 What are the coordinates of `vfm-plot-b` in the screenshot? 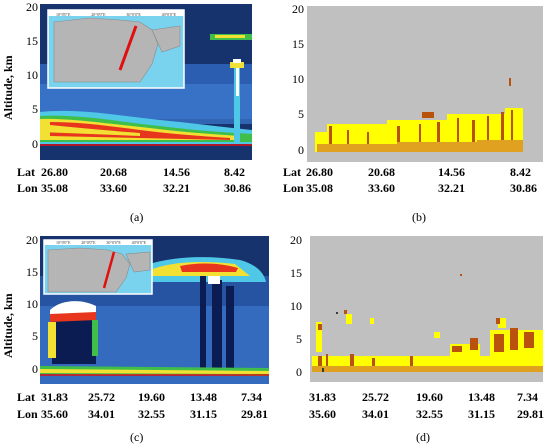 It's located at (425, 84).